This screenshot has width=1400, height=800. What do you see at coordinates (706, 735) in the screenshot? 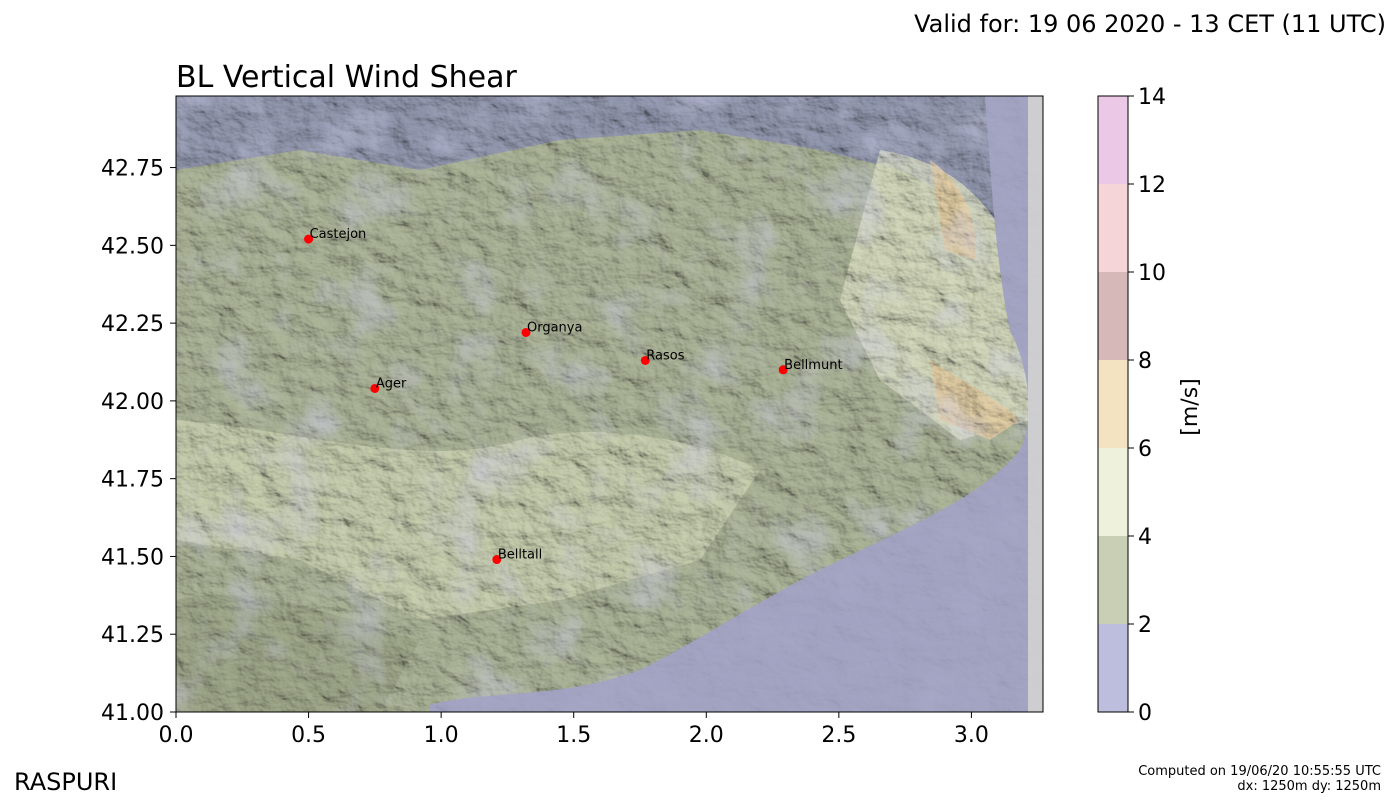
I see `x-tick-label: 2.0` at bounding box center [706, 735].